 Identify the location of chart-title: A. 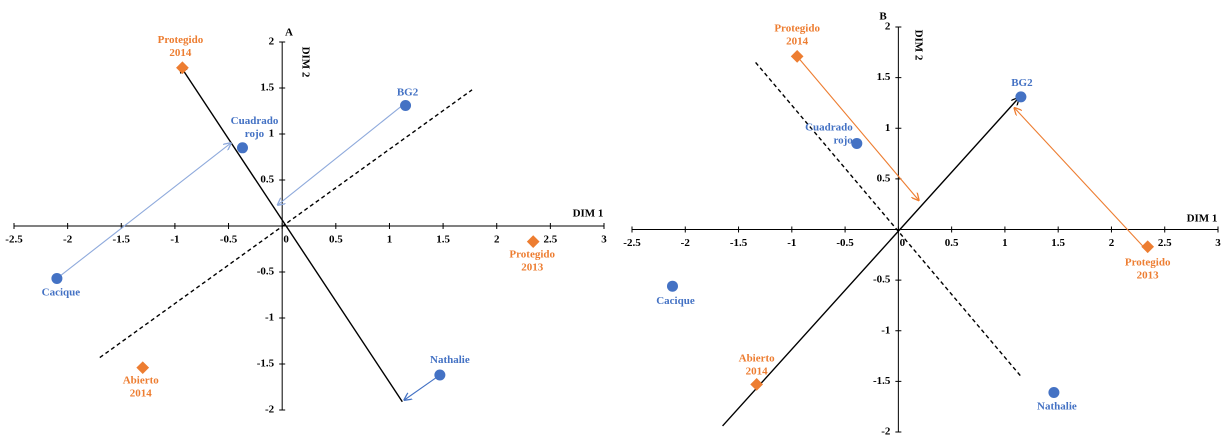
(289, 33).